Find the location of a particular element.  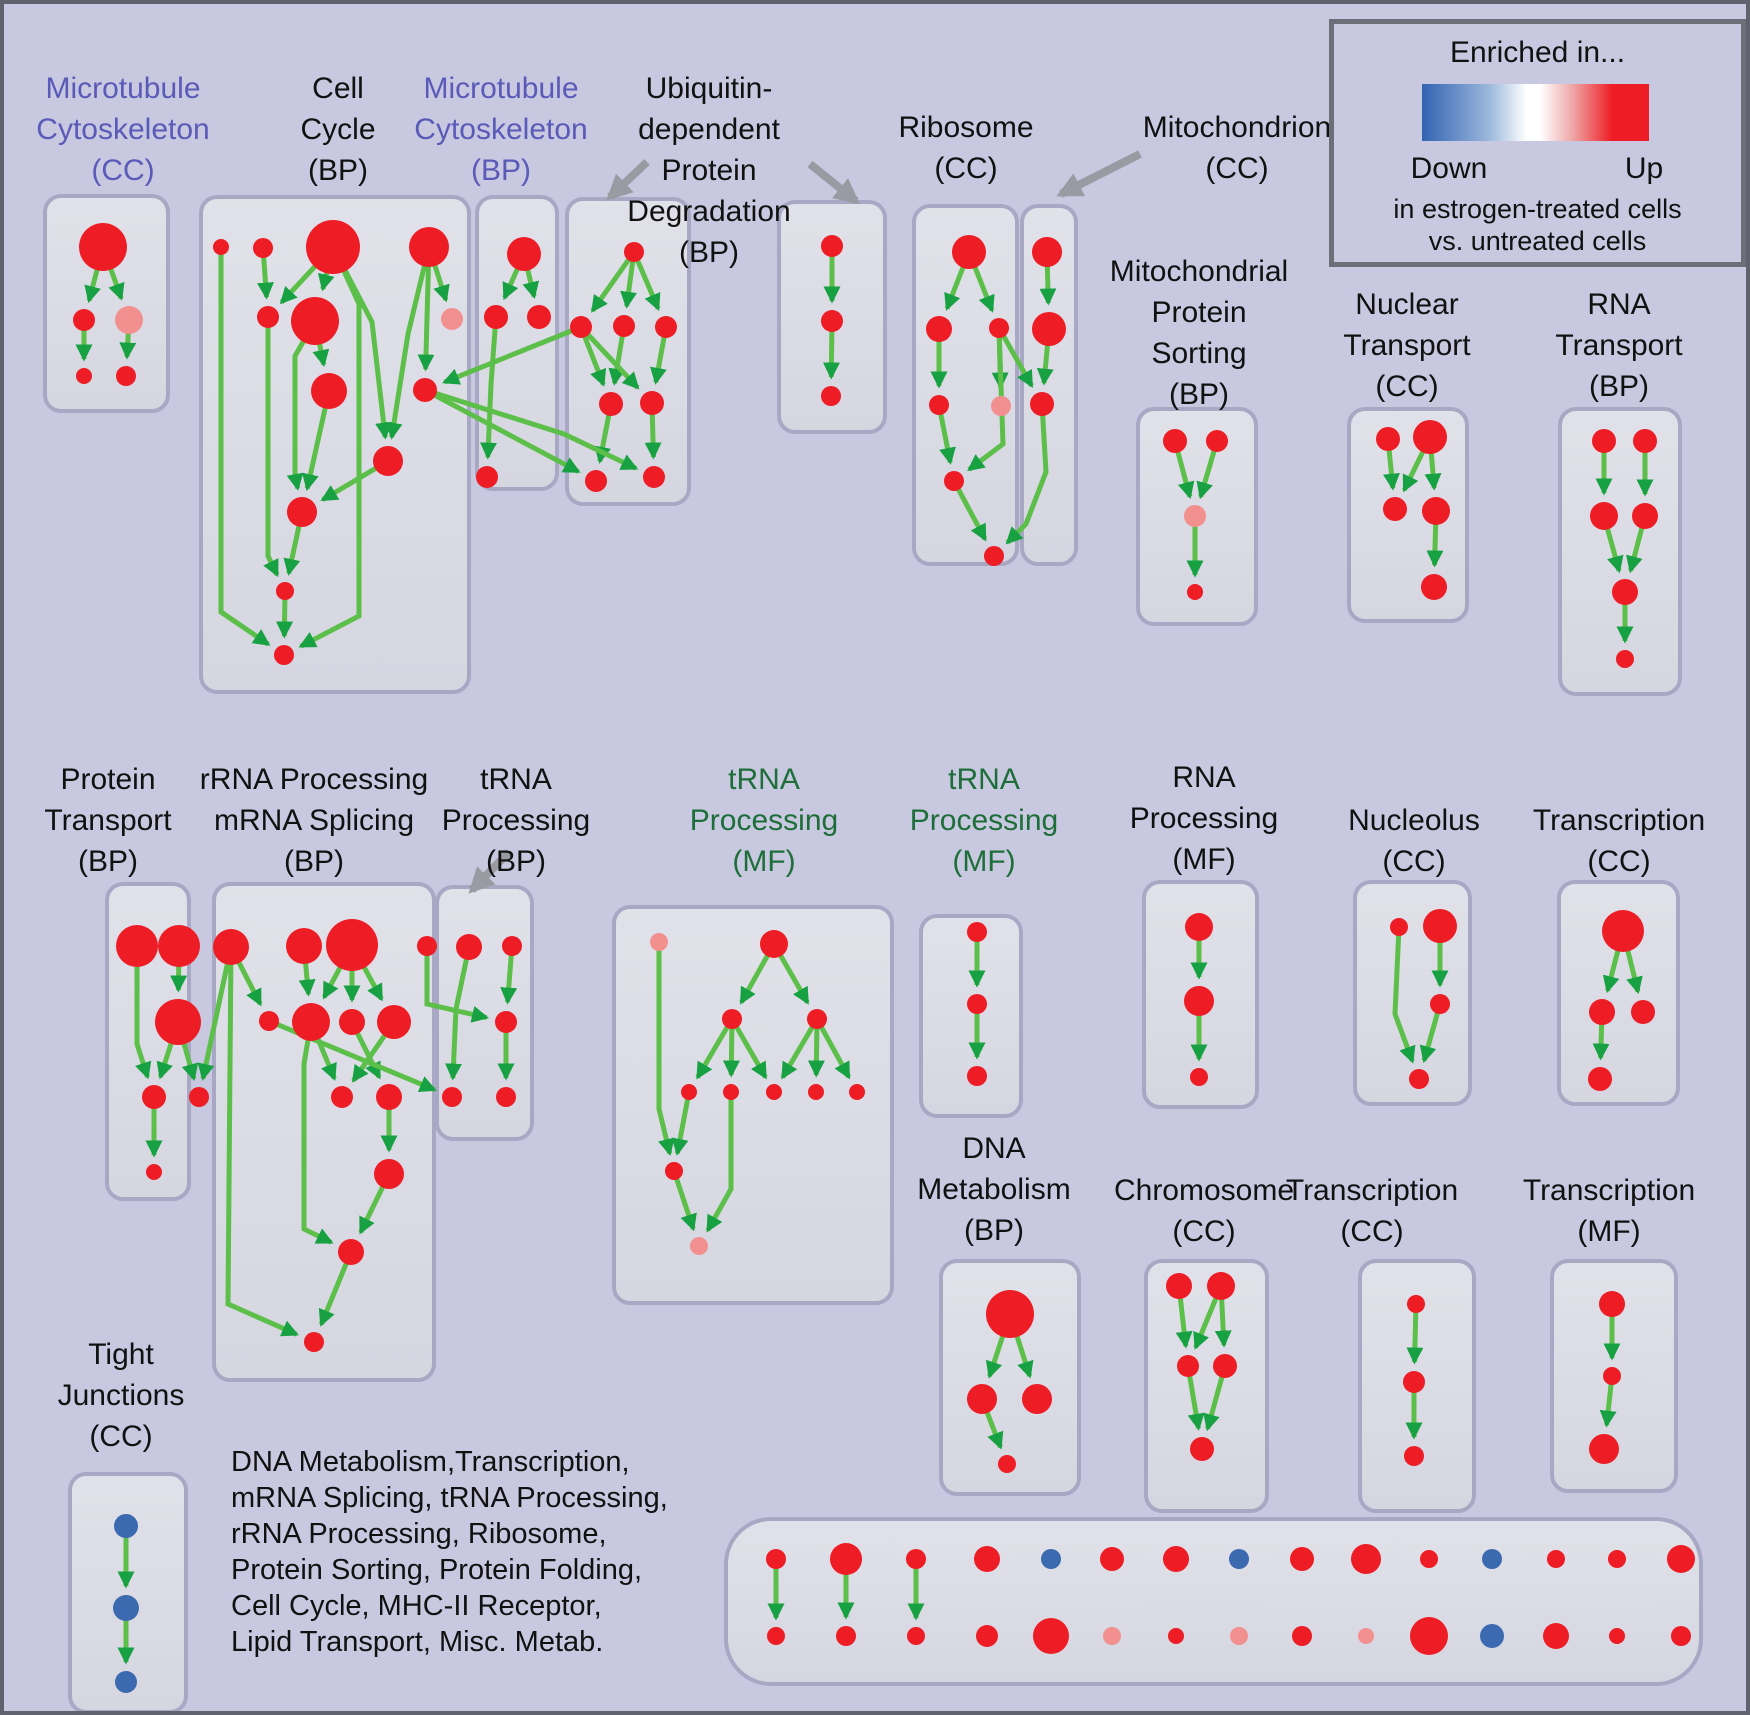

nuclear-transport-label: Nuclear Transport (CC) is located at coordinates (1407, 345).